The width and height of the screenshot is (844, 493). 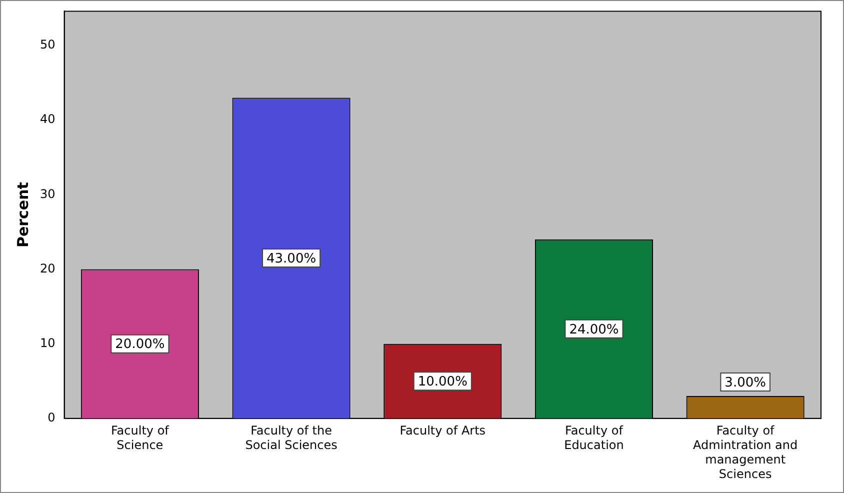 What do you see at coordinates (745, 382) in the screenshot?
I see `data-label: 3.00%` at bounding box center [745, 382].